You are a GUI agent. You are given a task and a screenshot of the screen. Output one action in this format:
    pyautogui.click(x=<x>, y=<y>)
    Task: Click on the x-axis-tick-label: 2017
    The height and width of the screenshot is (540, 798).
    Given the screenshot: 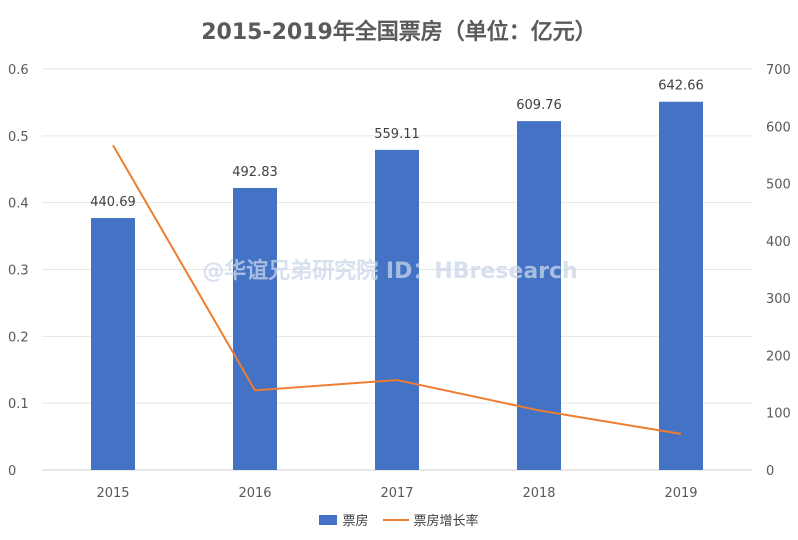 What is the action you would take?
    pyautogui.click(x=396, y=493)
    